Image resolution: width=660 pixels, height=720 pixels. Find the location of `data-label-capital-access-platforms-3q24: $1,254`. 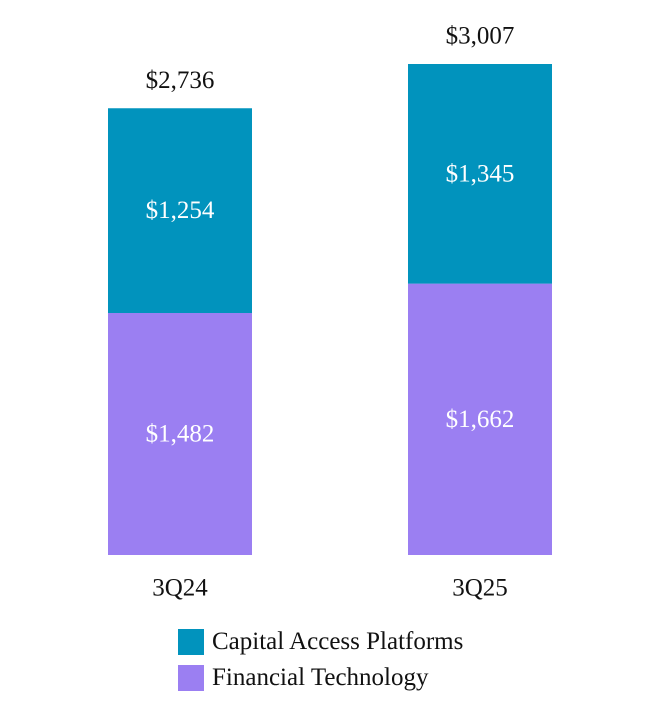

data-label-capital-access-platforms-3q24: $1,254 is located at coordinates (180, 210).